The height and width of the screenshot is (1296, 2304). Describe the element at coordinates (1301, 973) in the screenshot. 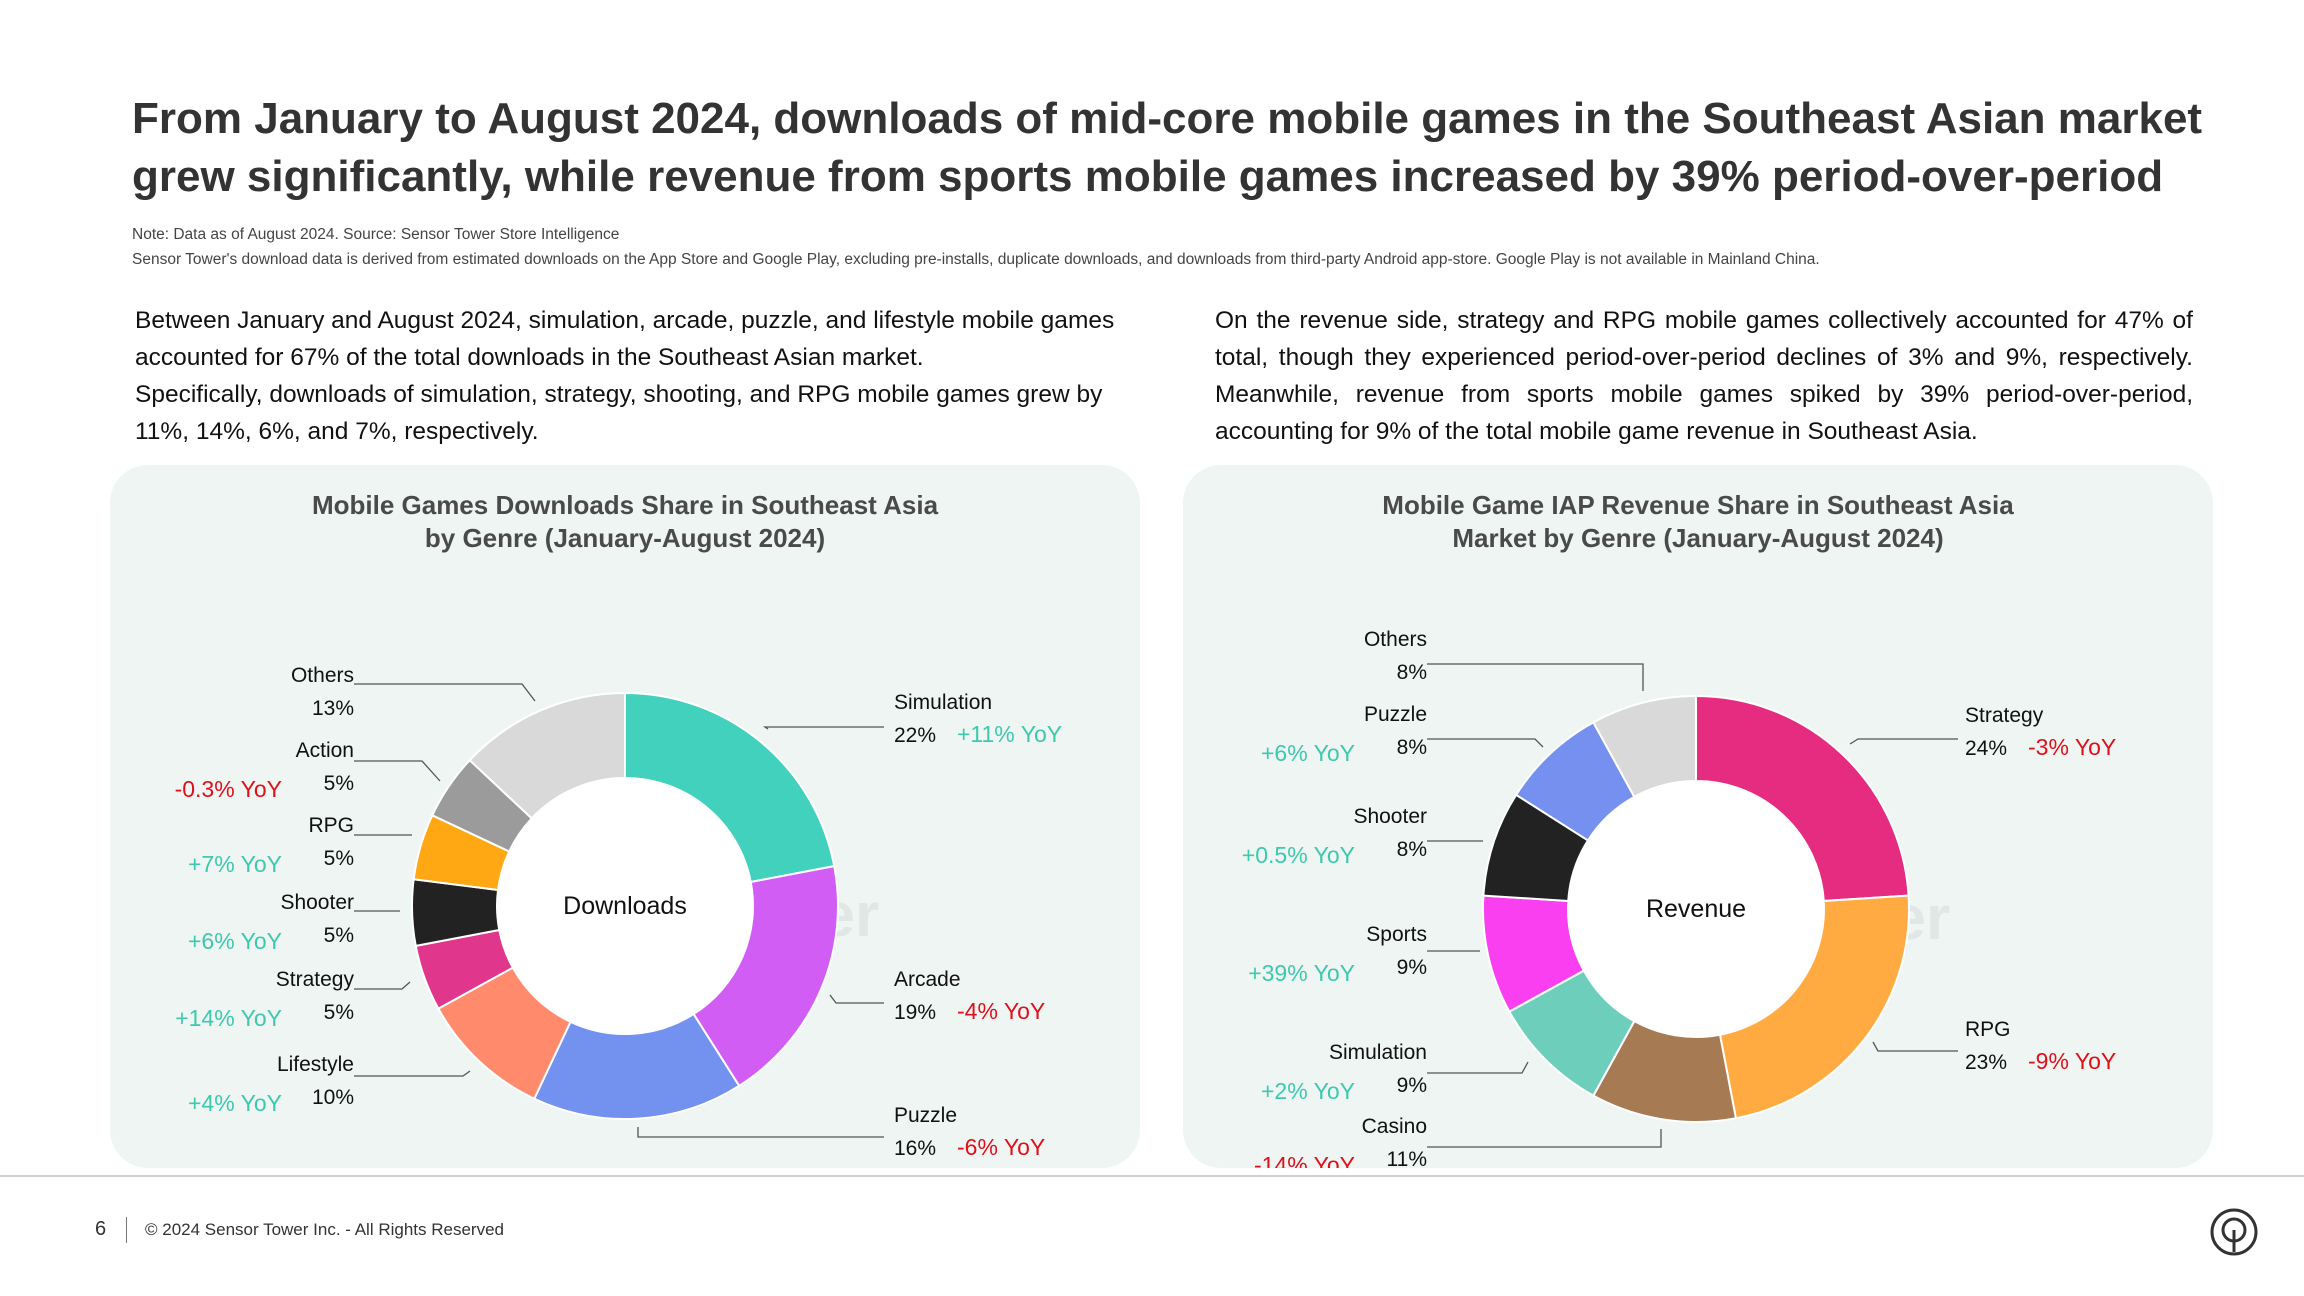

I see `slice-yoy-sports: +39% YoY` at that location.